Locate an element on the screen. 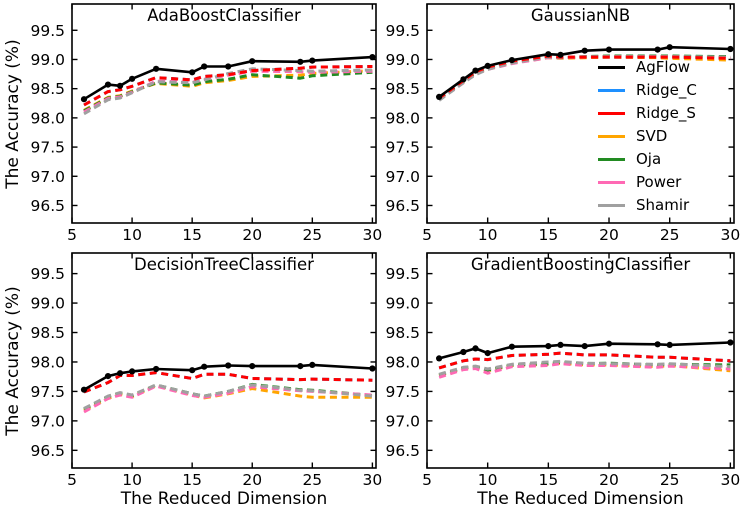 This screenshot has height=523, width=747. ridge-c-line-swatch is located at coordinates (611, 90).